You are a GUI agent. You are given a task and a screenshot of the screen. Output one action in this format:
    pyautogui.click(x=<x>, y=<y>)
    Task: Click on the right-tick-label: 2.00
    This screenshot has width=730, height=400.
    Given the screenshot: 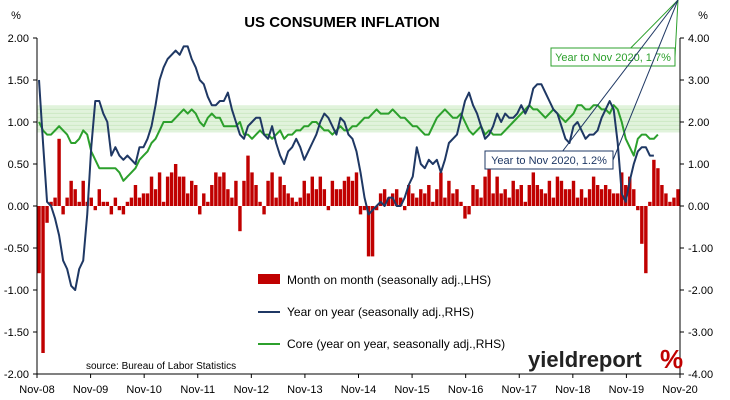 What is the action you would take?
    pyautogui.click(x=698, y=123)
    